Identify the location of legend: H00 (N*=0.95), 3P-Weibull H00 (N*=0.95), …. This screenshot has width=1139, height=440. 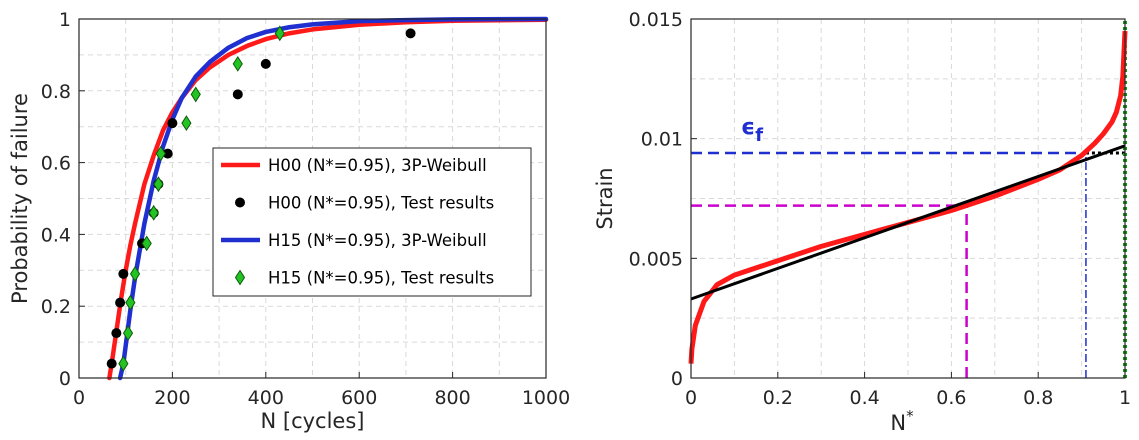
(372, 222).